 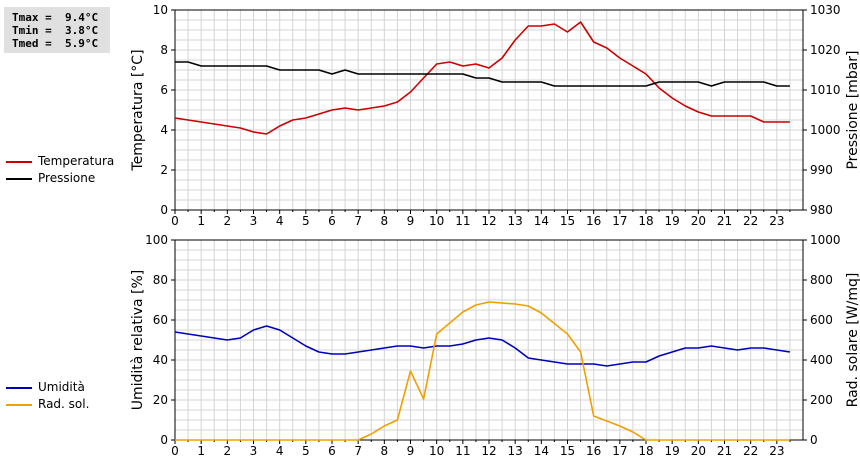 I want to click on panel2-ylabel-right: Rad. solare [W/mq], so click(x=852, y=340).